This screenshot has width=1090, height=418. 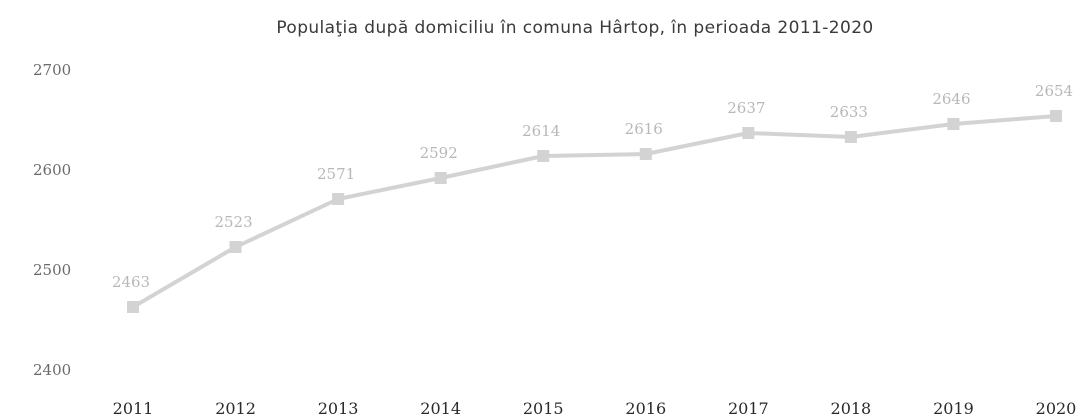 I want to click on y-tick-label: 2500, so click(x=52, y=270).